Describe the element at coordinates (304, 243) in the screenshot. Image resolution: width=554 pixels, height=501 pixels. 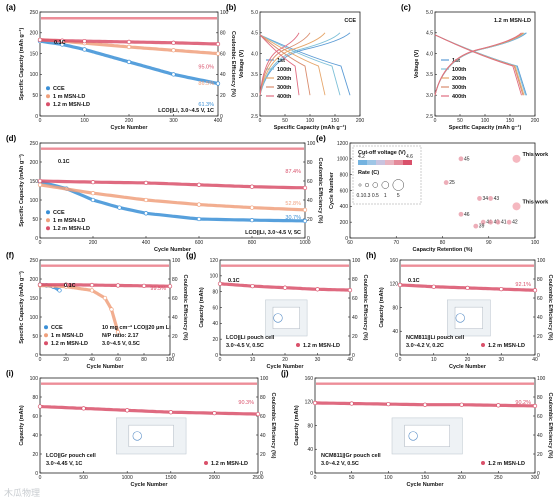
I see `x-tick-label: 1000` at that location.